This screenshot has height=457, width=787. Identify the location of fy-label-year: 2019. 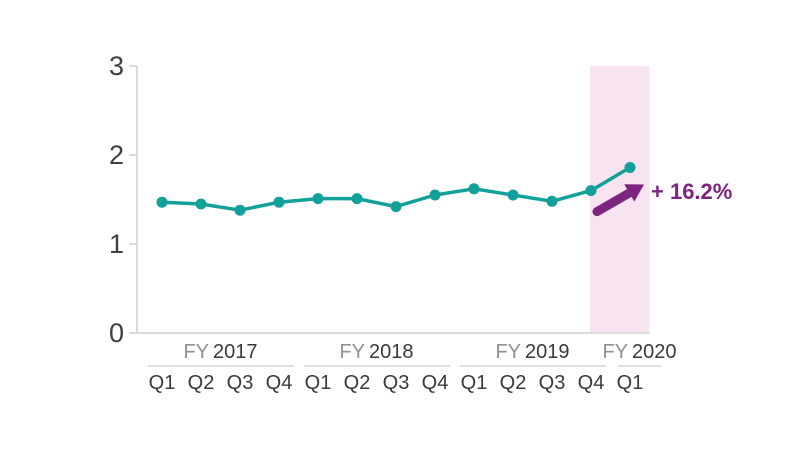
(547, 352).